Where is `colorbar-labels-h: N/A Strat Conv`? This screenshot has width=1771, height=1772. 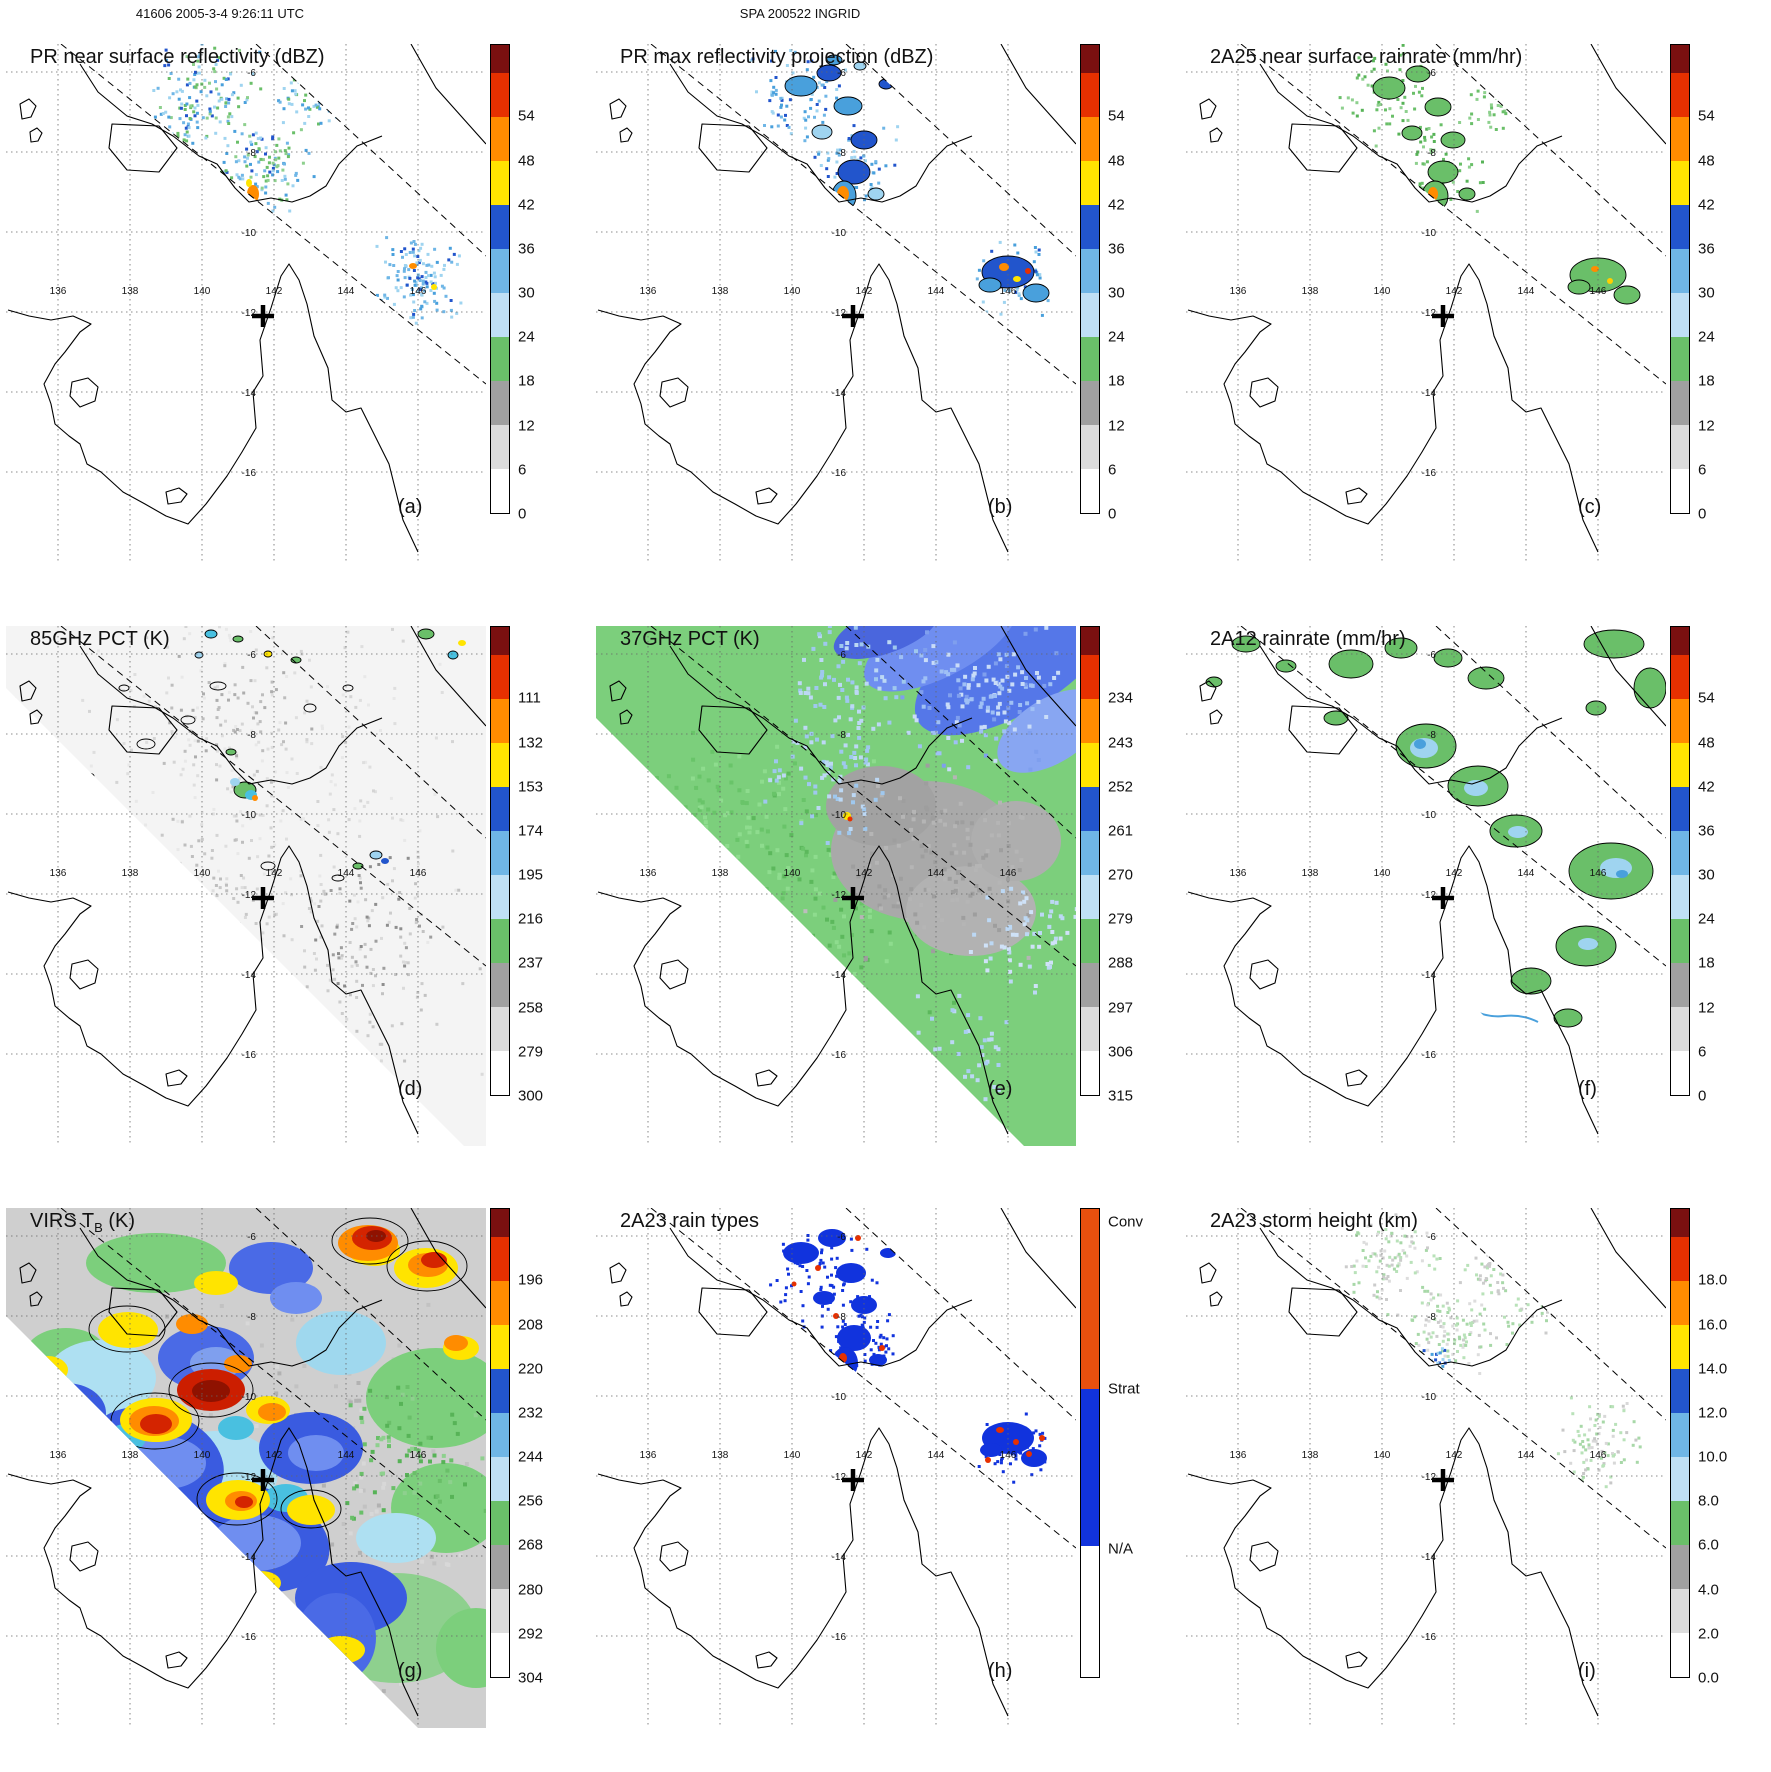
colorbar-labels-h: N/A Strat Conv is located at coordinates (1136, 1443).